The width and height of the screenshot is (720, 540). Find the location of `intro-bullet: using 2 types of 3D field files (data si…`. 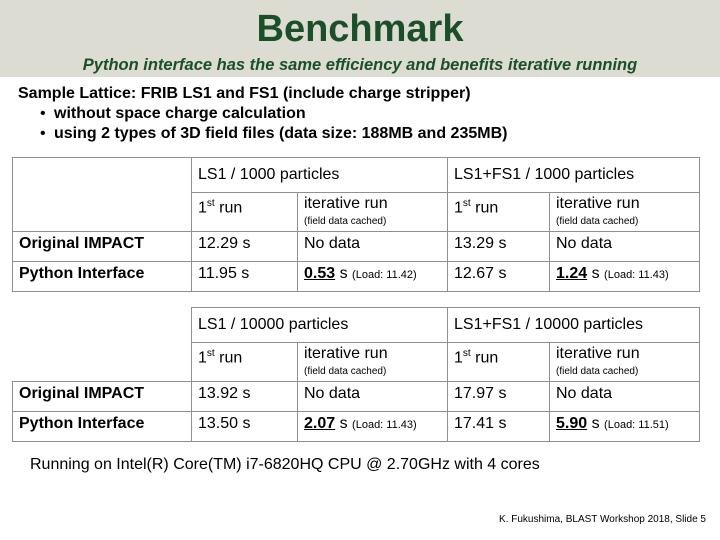

intro-bullet: using 2 types of 3D field files (data si… is located at coordinates (262, 134).